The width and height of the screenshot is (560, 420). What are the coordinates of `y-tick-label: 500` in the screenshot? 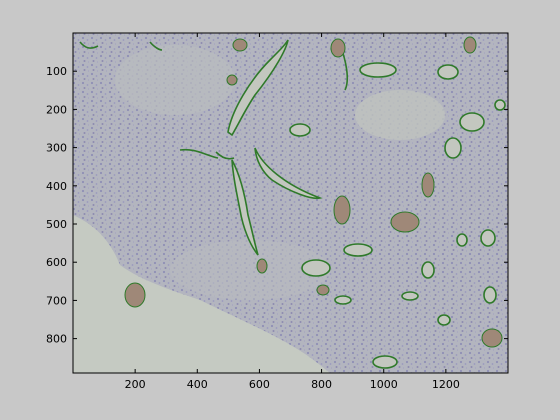 It's located at (56, 224).